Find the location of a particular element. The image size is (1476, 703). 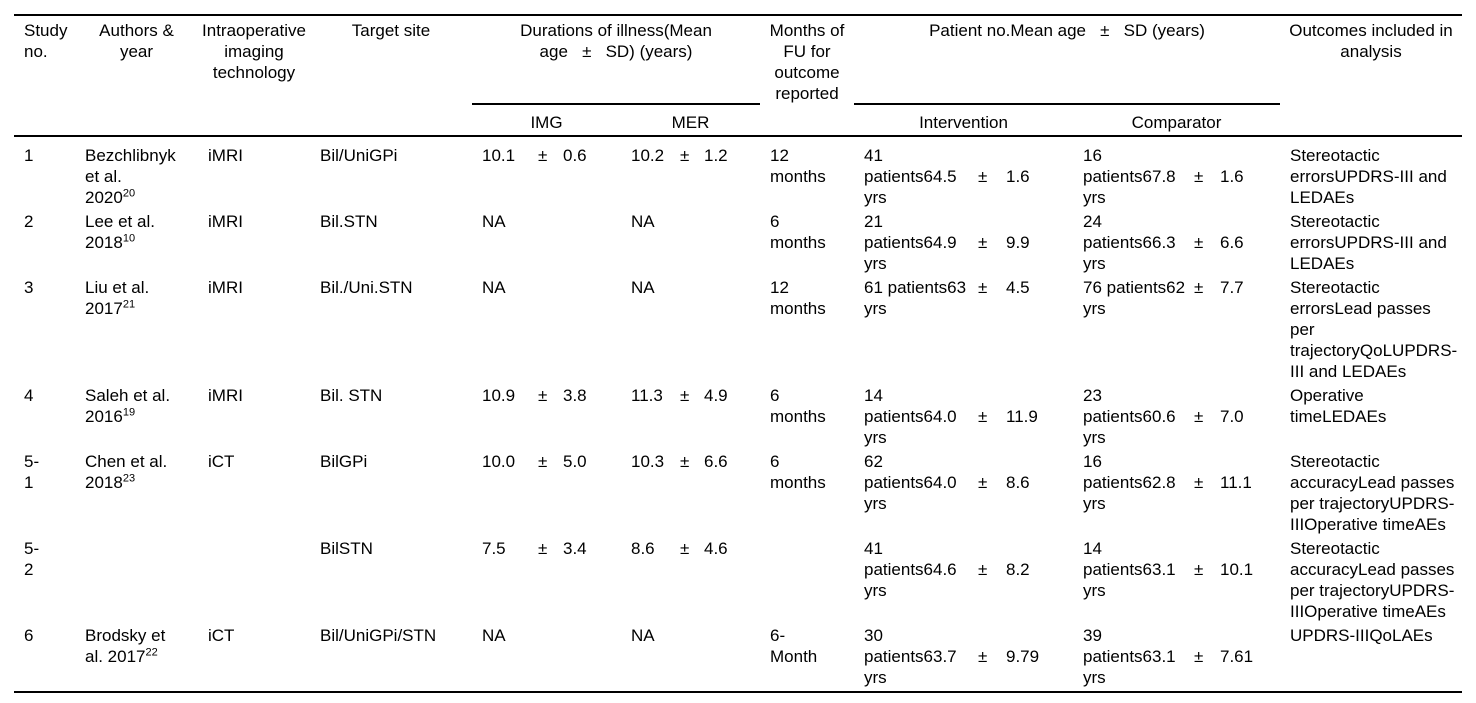

intervention-cell-line: patients63.7 ±9.79 is located at coordinates (968, 656).